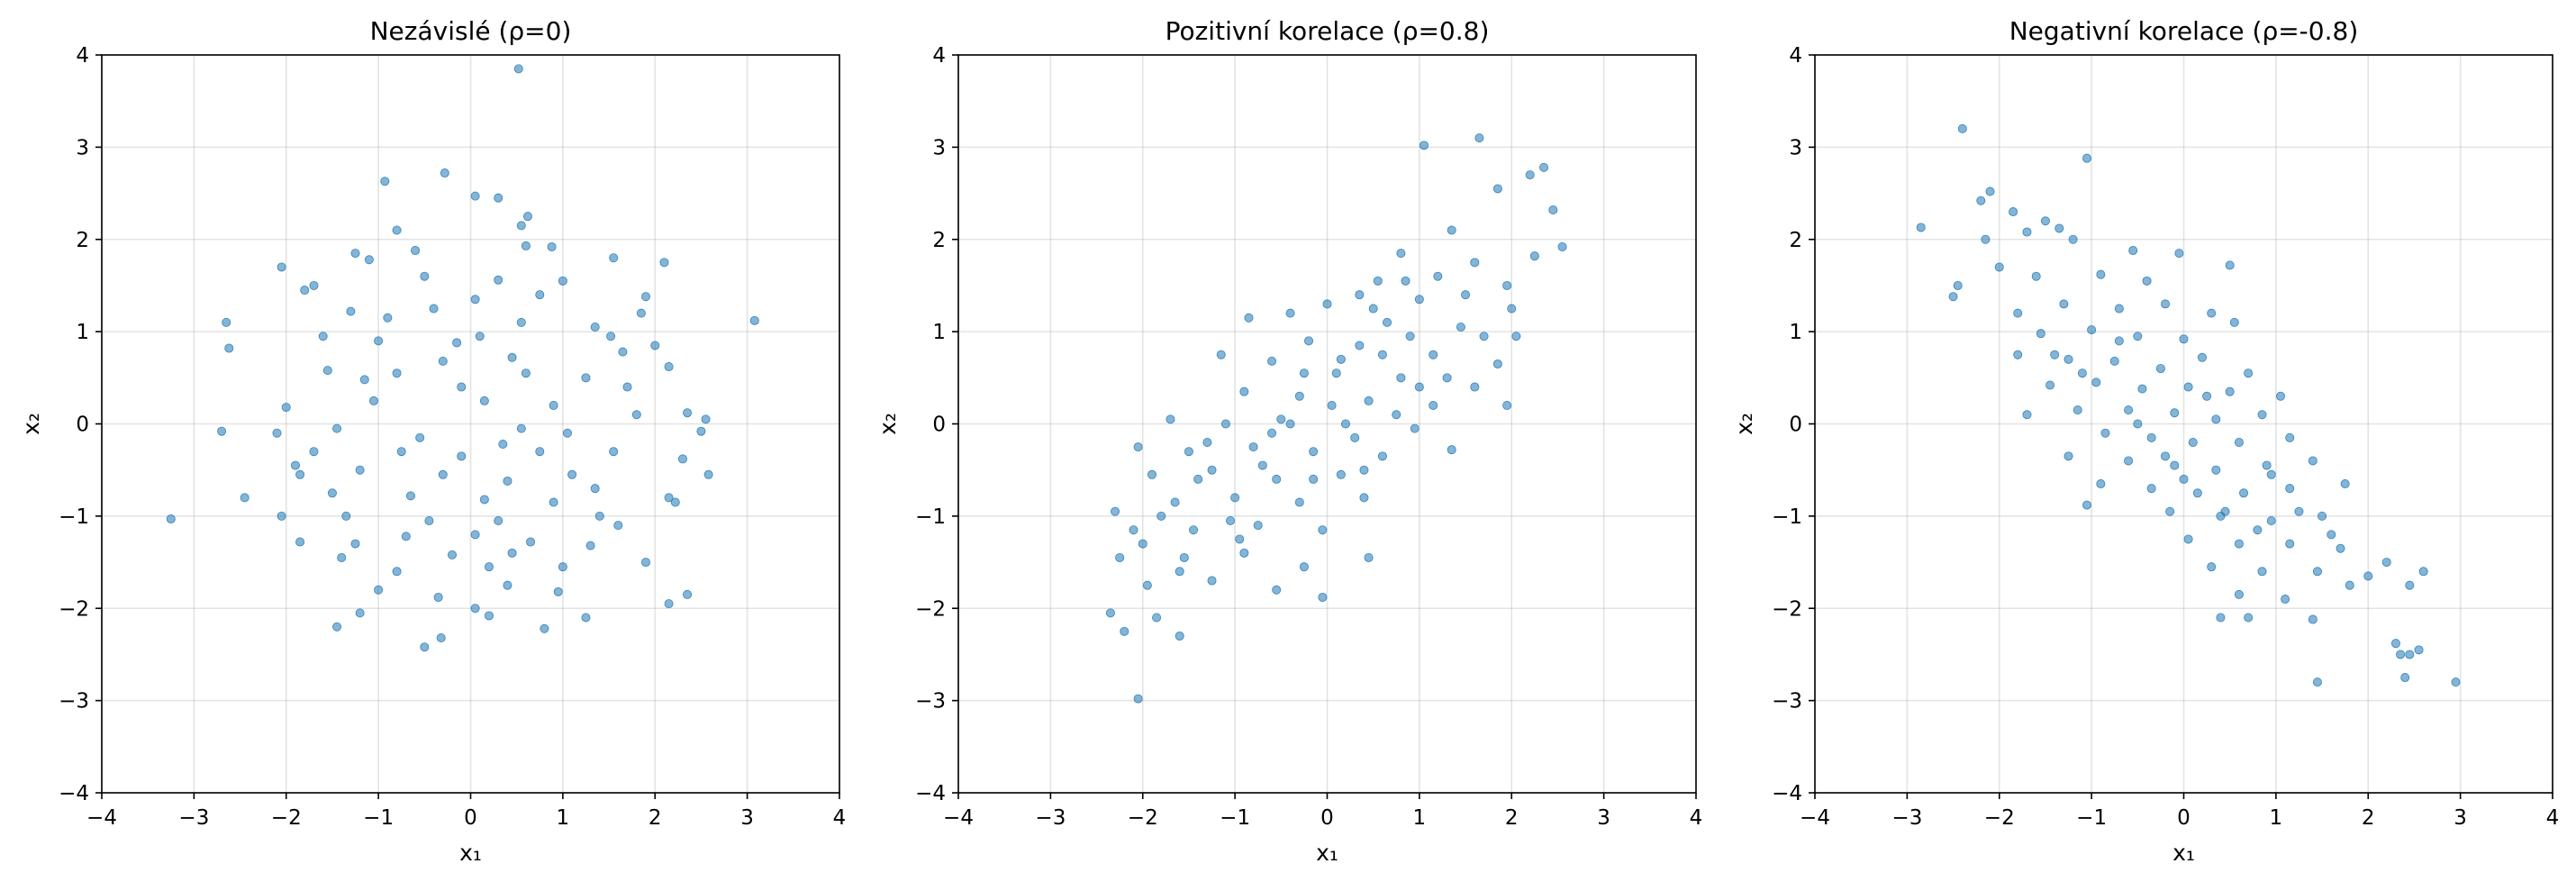 The width and height of the screenshot is (2576, 882). What do you see at coordinates (2553, 818) in the screenshot?
I see `x-tick-label: 4` at bounding box center [2553, 818].